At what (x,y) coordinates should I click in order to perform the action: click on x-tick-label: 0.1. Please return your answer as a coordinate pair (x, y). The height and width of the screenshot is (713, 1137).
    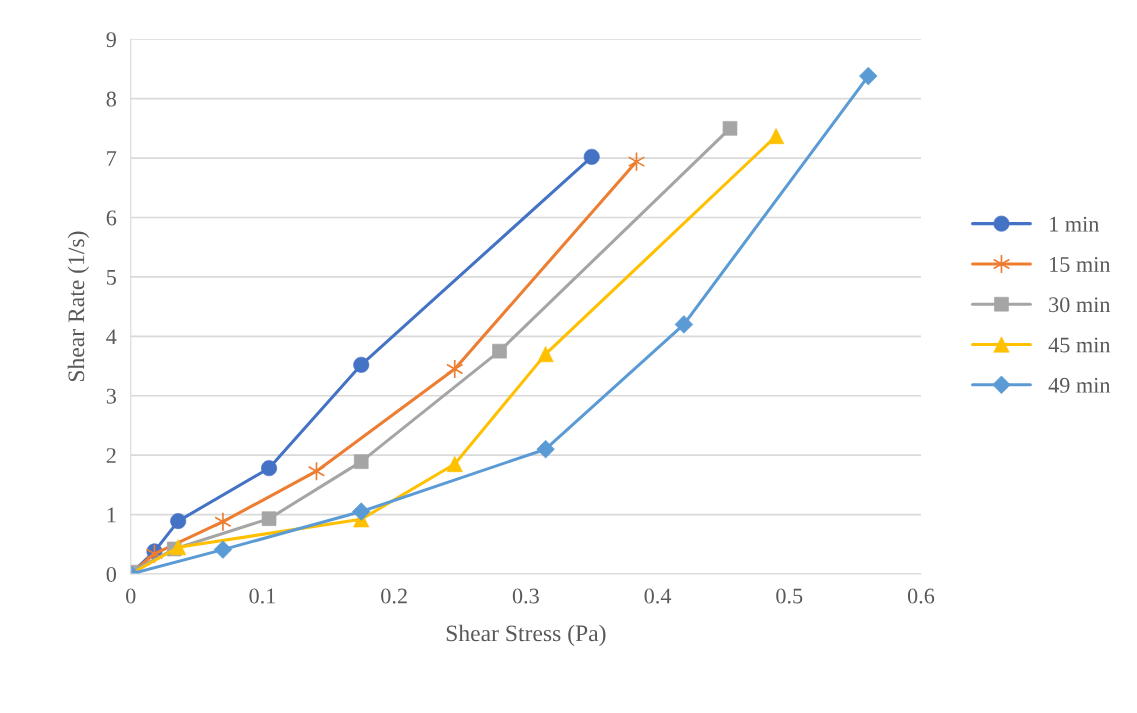
    Looking at the image, I should click on (262, 596).